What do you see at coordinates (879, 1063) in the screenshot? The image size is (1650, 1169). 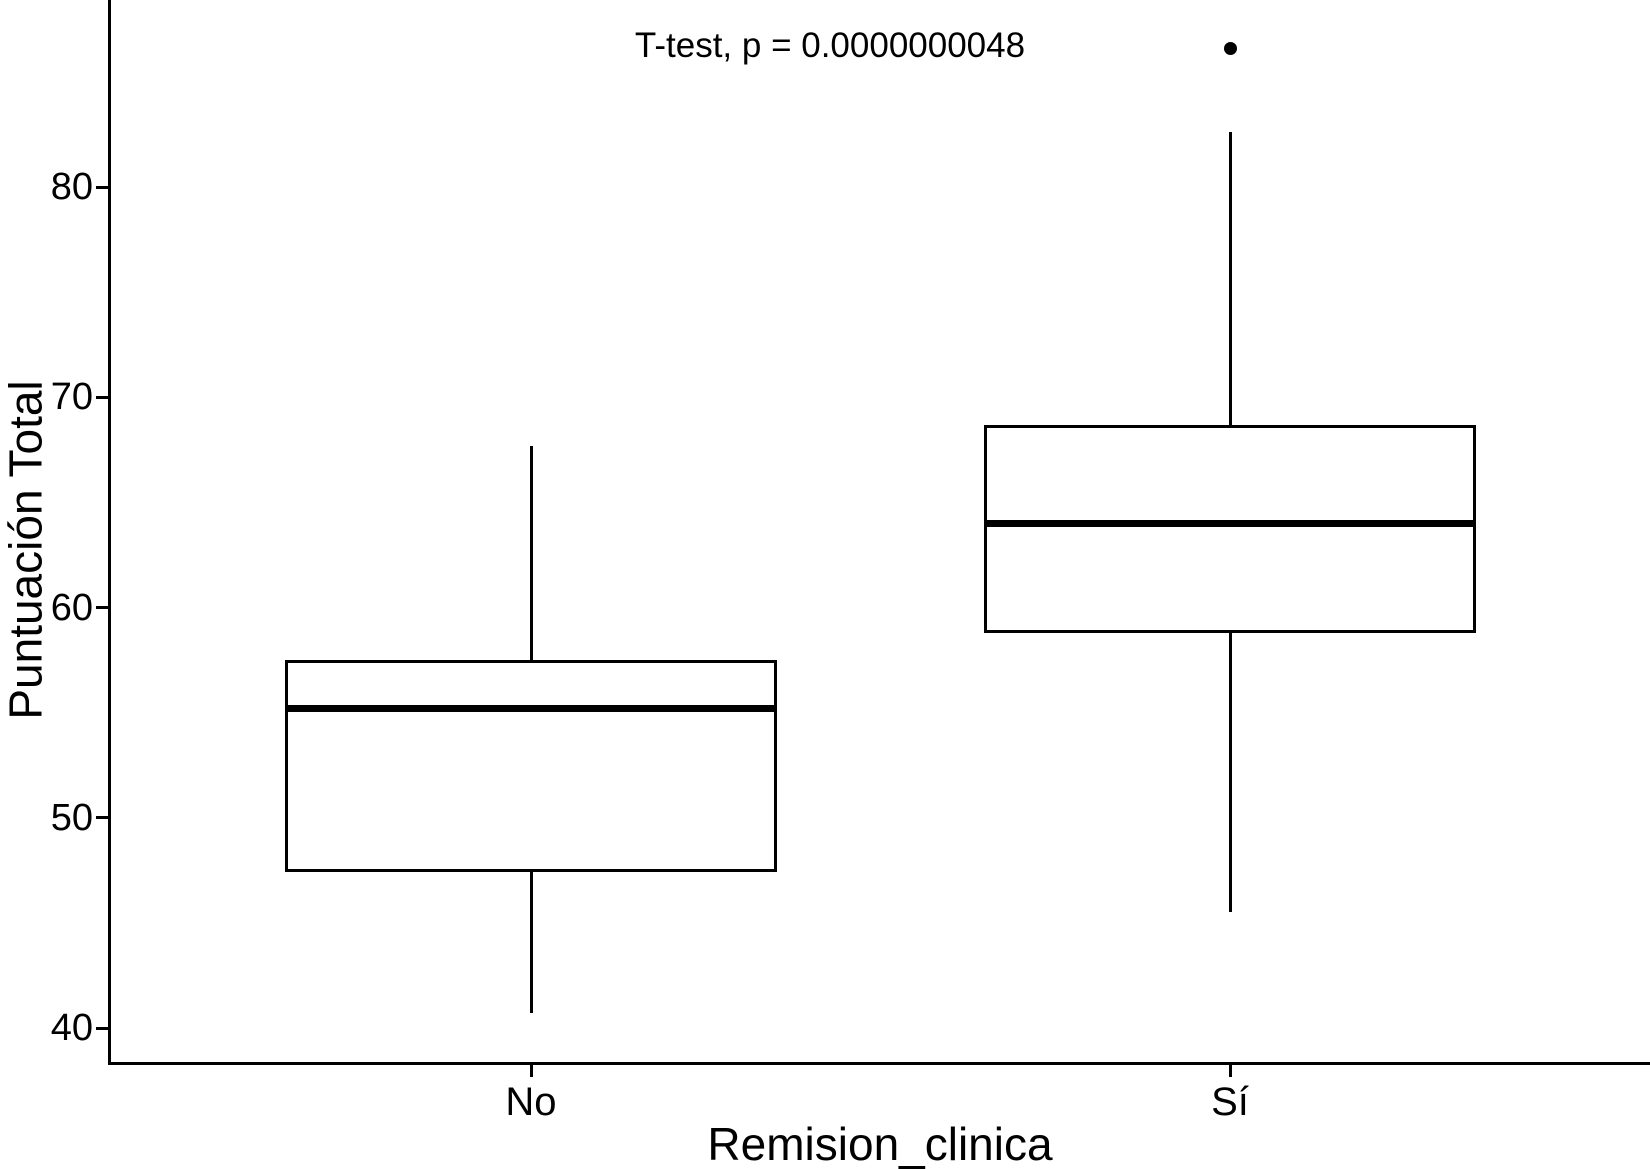 I see `x-axis-line` at bounding box center [879, 1063].